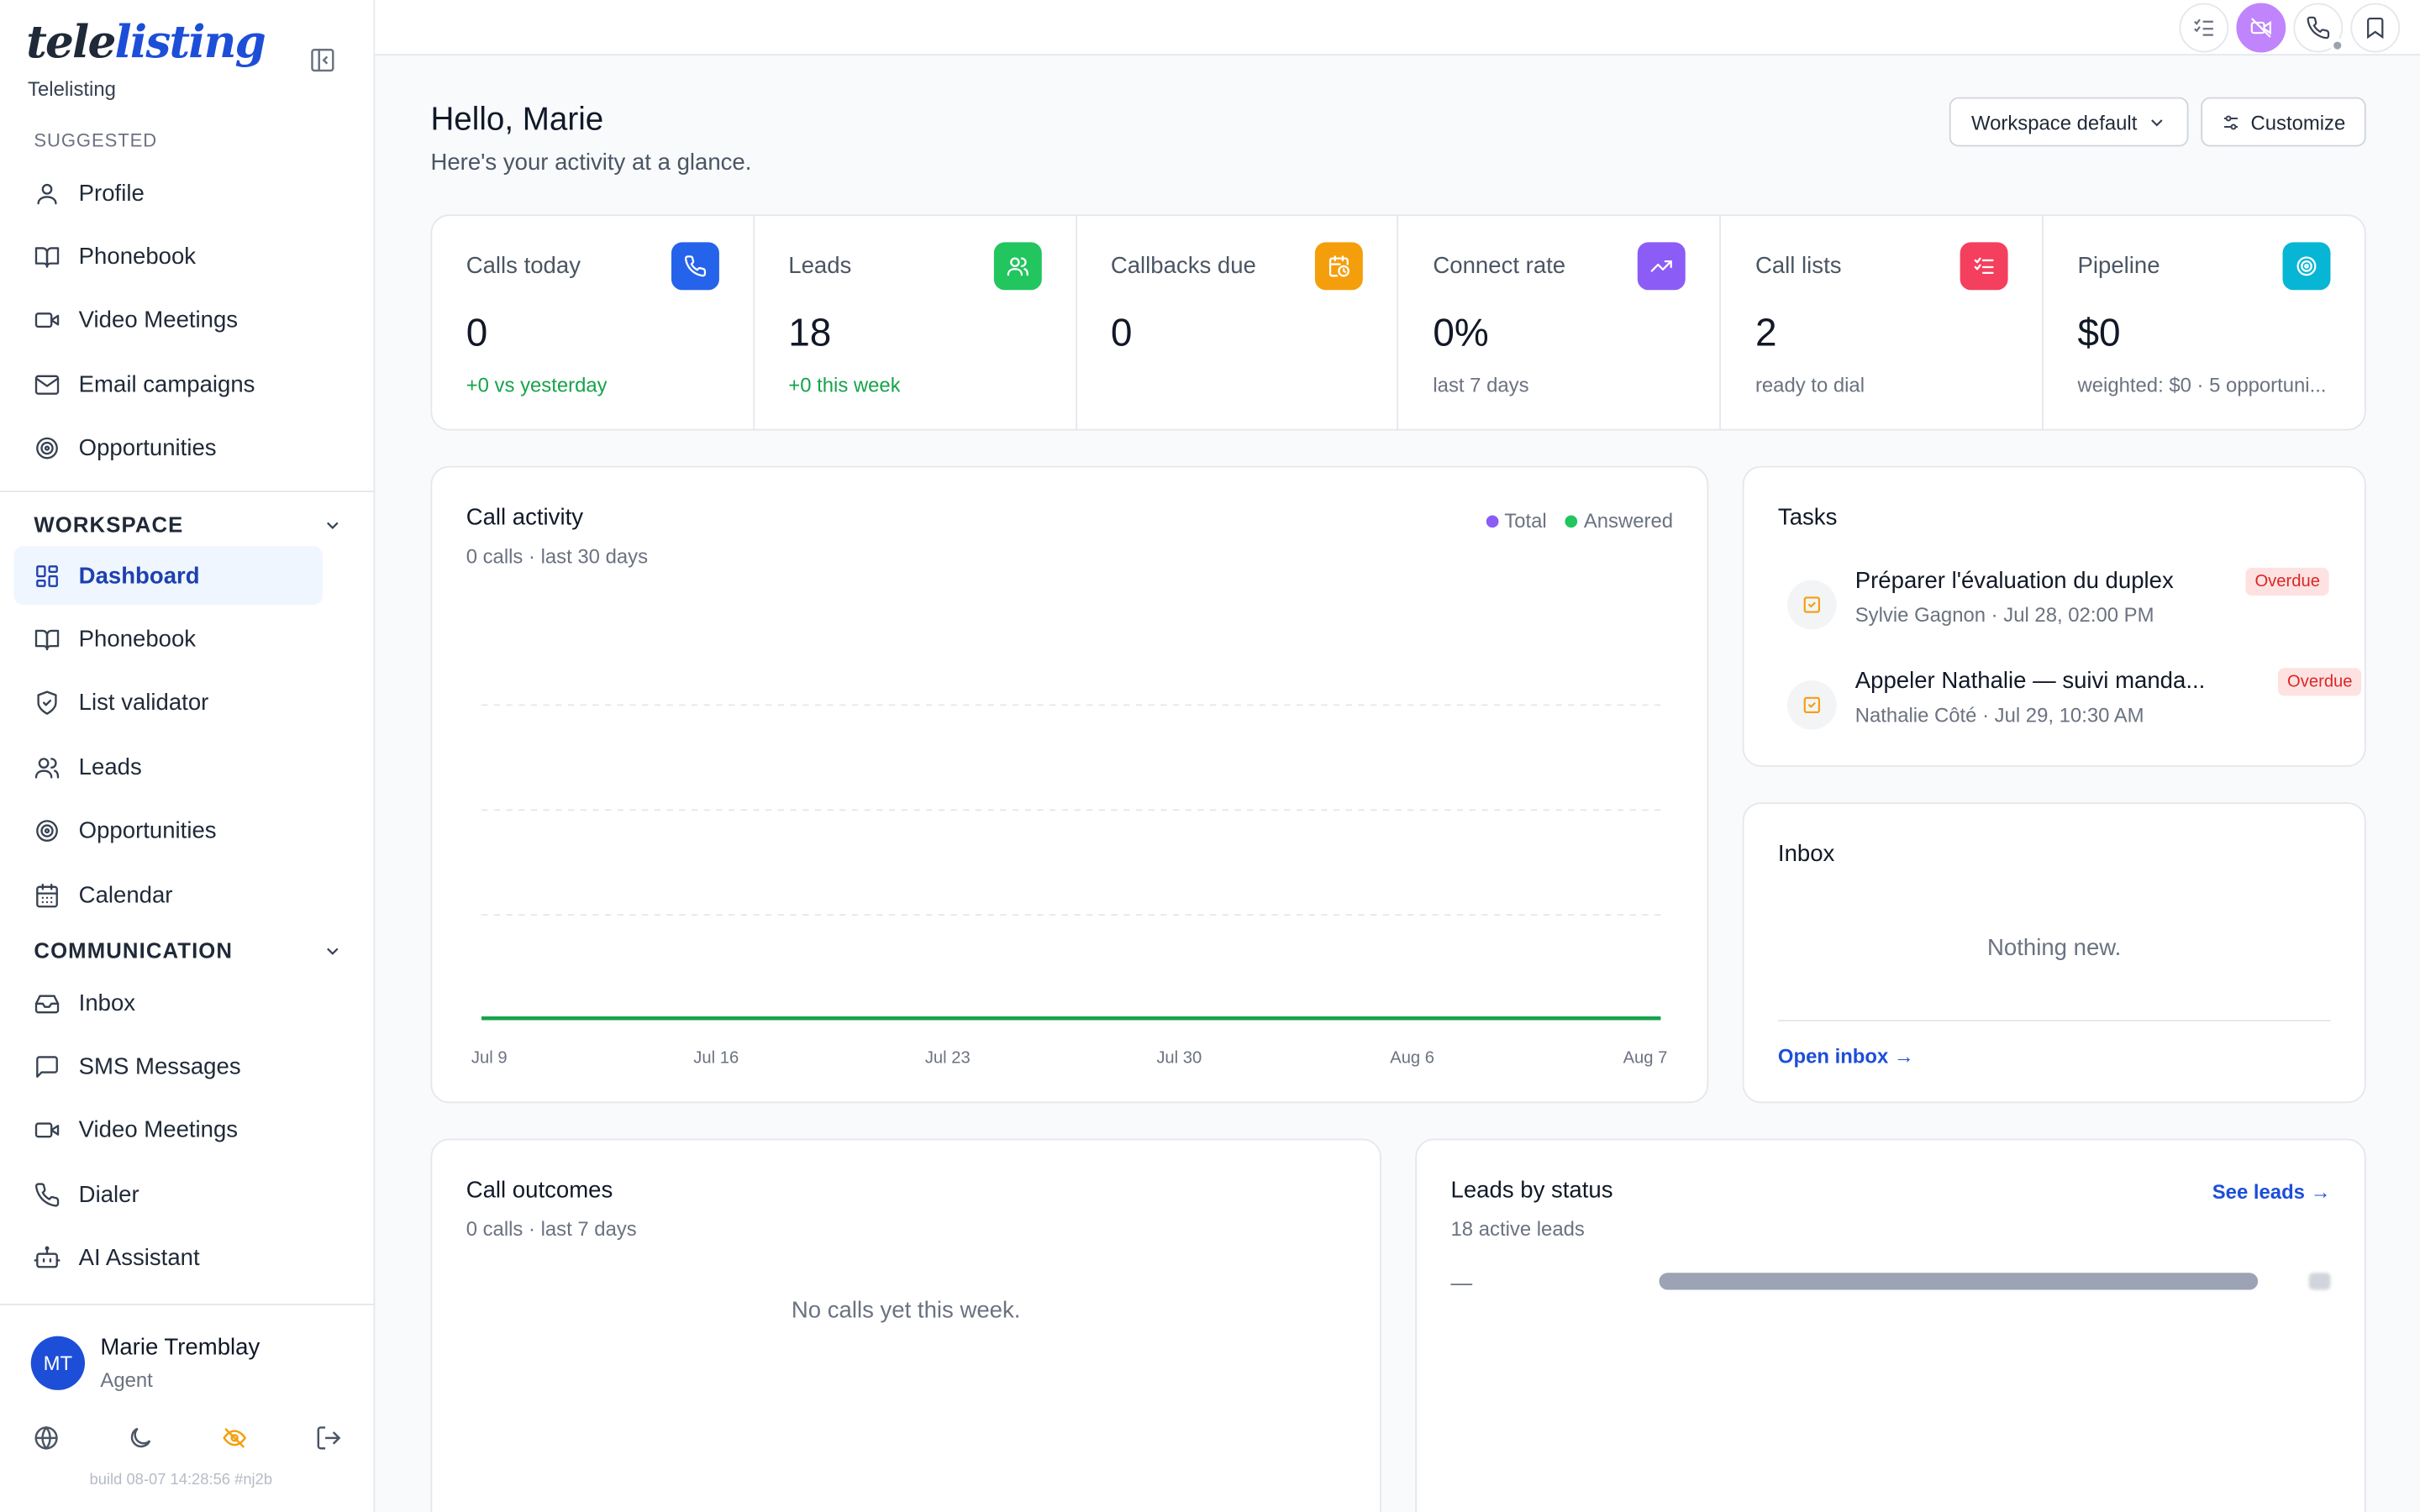 This screenshot has height=1512, width=2420. I want to click on workspace-section-toggle: WORKSPACE, so click(188, 524).